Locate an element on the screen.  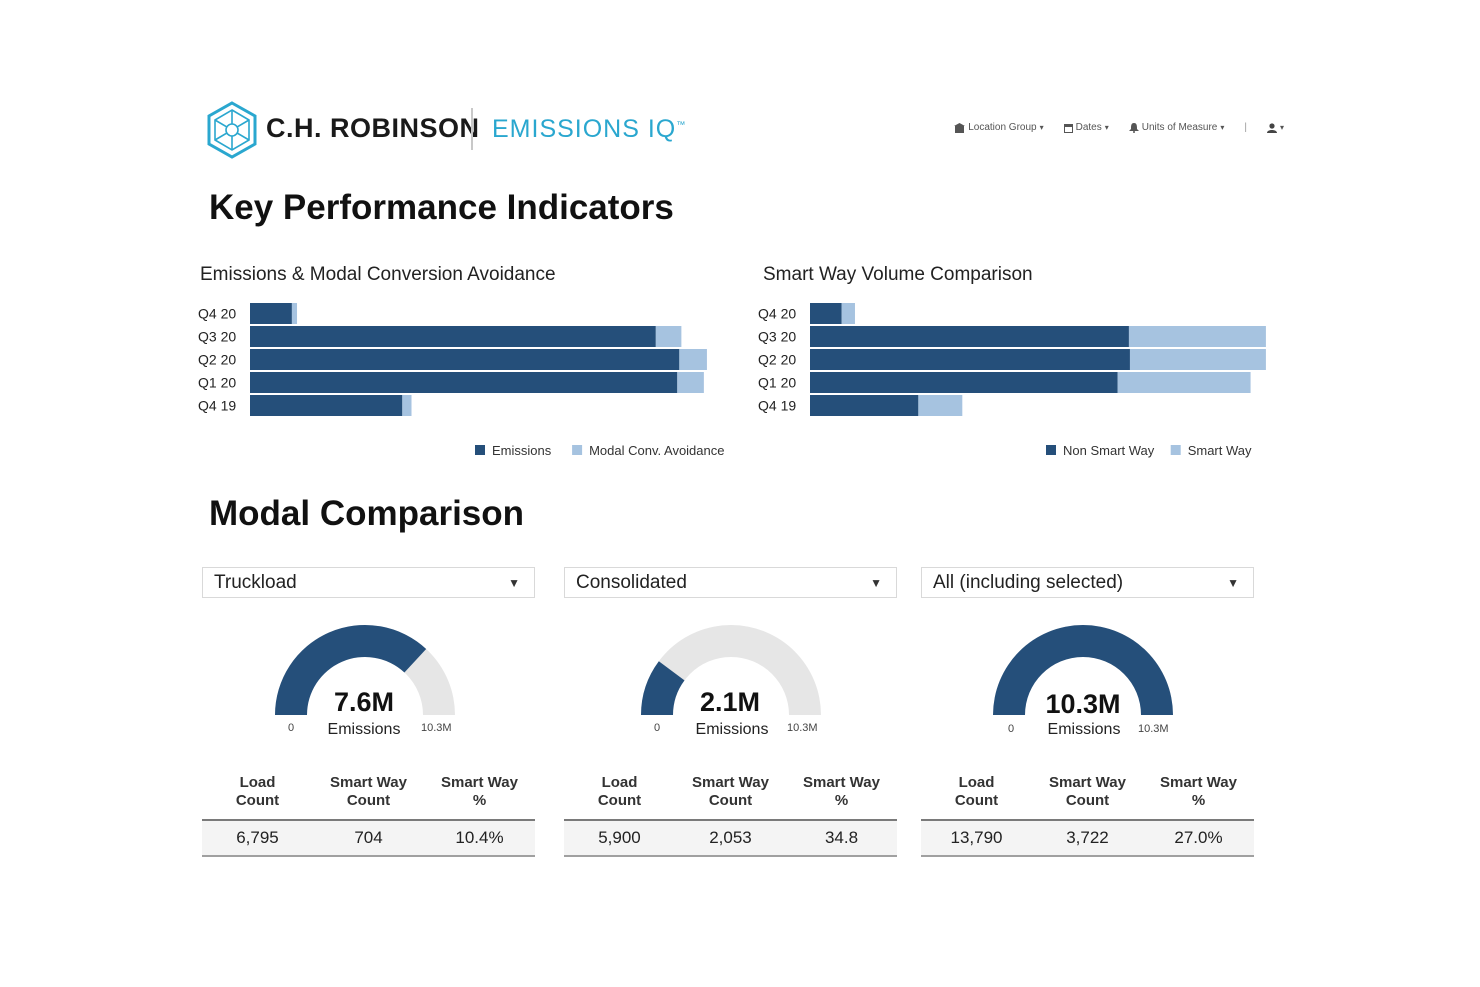
gauge-1-value: 7.6M is located at coordinates (364, 702).